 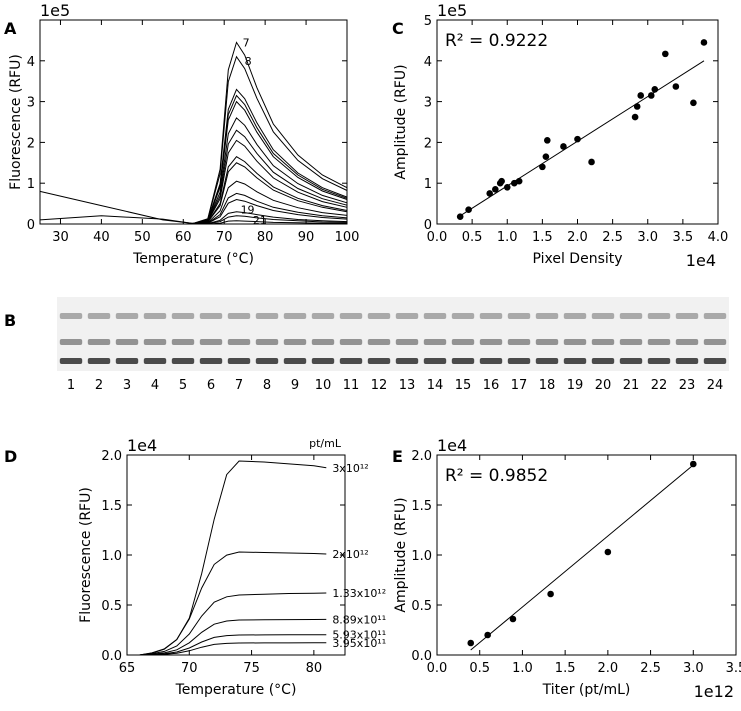 What do you see at coordinates (421, 656) in the screenshot?
I see `y-tick-label: 0.0` at bounding box center [421, 656].